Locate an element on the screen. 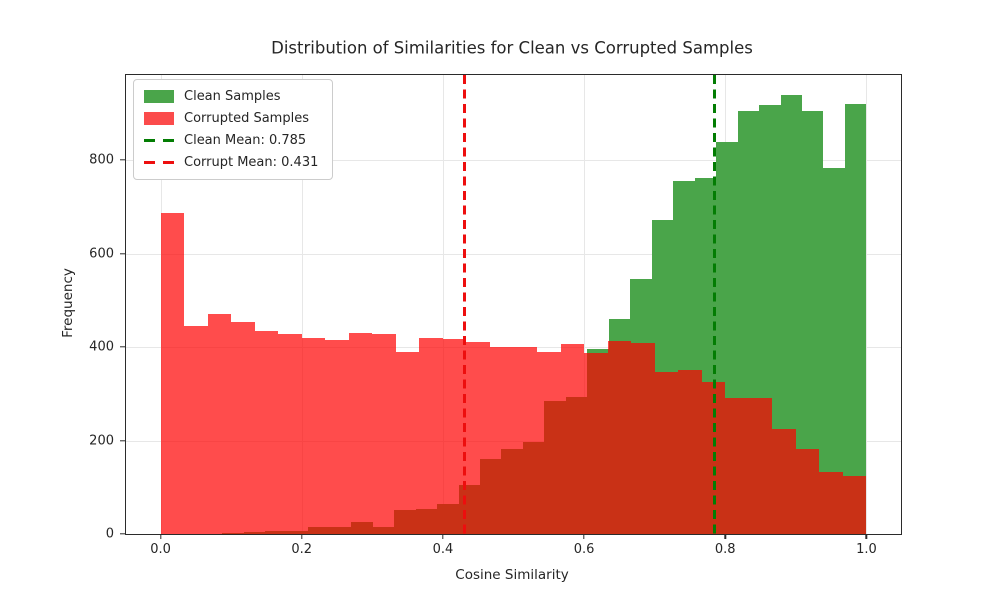  legend-item-clean-samples: Clean Samples is located at coordinates (231, 96).